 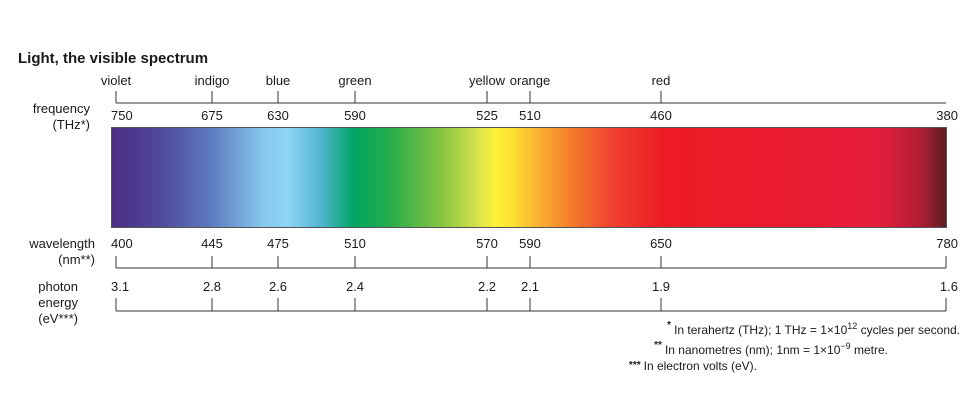 I want to click on photon-energy-tick-label: 2.4, so click(x=355, y=286).